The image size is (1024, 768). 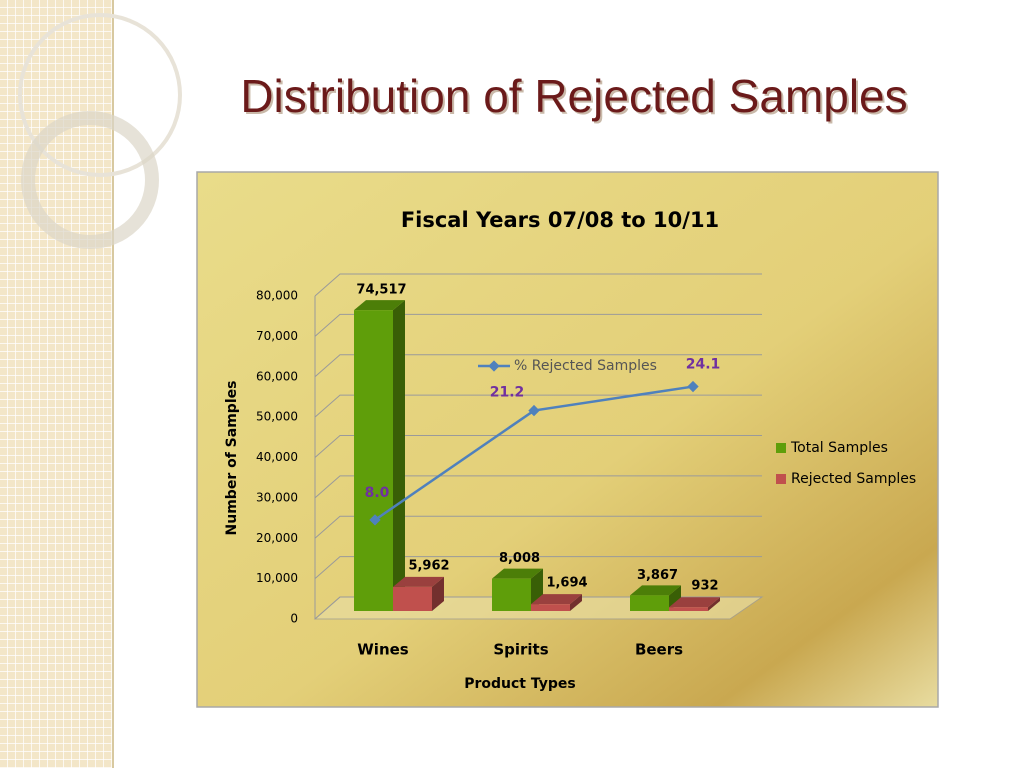 I want to click on slide-title: Distribution of Rejected Samples, so click(x=573, y=96).